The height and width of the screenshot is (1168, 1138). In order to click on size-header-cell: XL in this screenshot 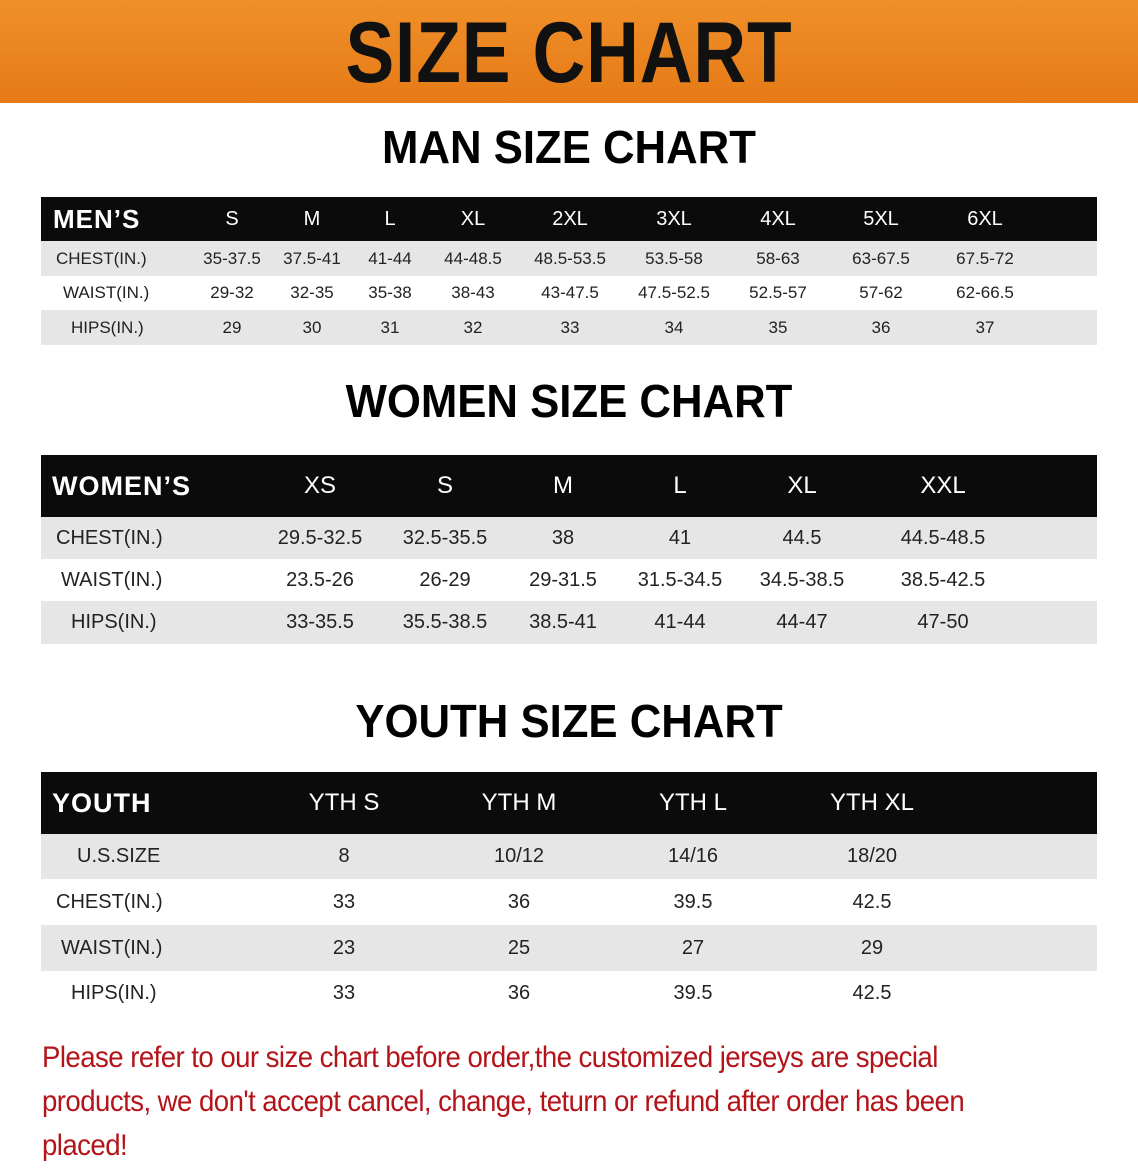, I will do `click(473, 218)`.